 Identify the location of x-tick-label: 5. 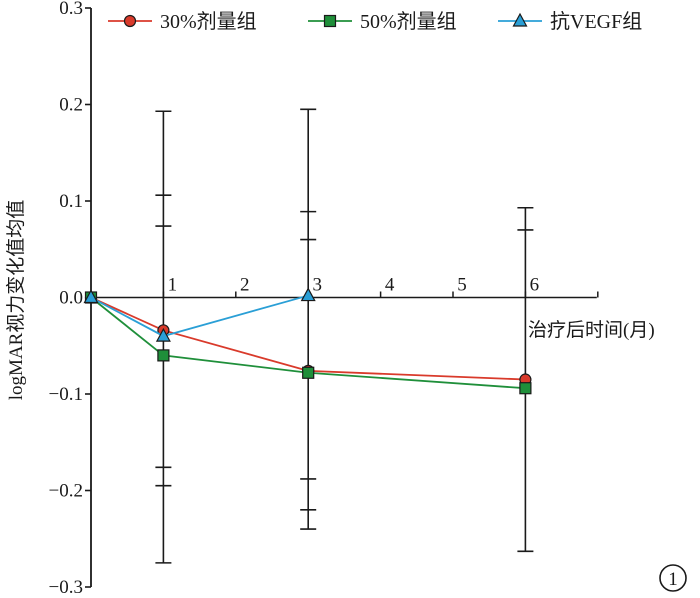
(462, 285).